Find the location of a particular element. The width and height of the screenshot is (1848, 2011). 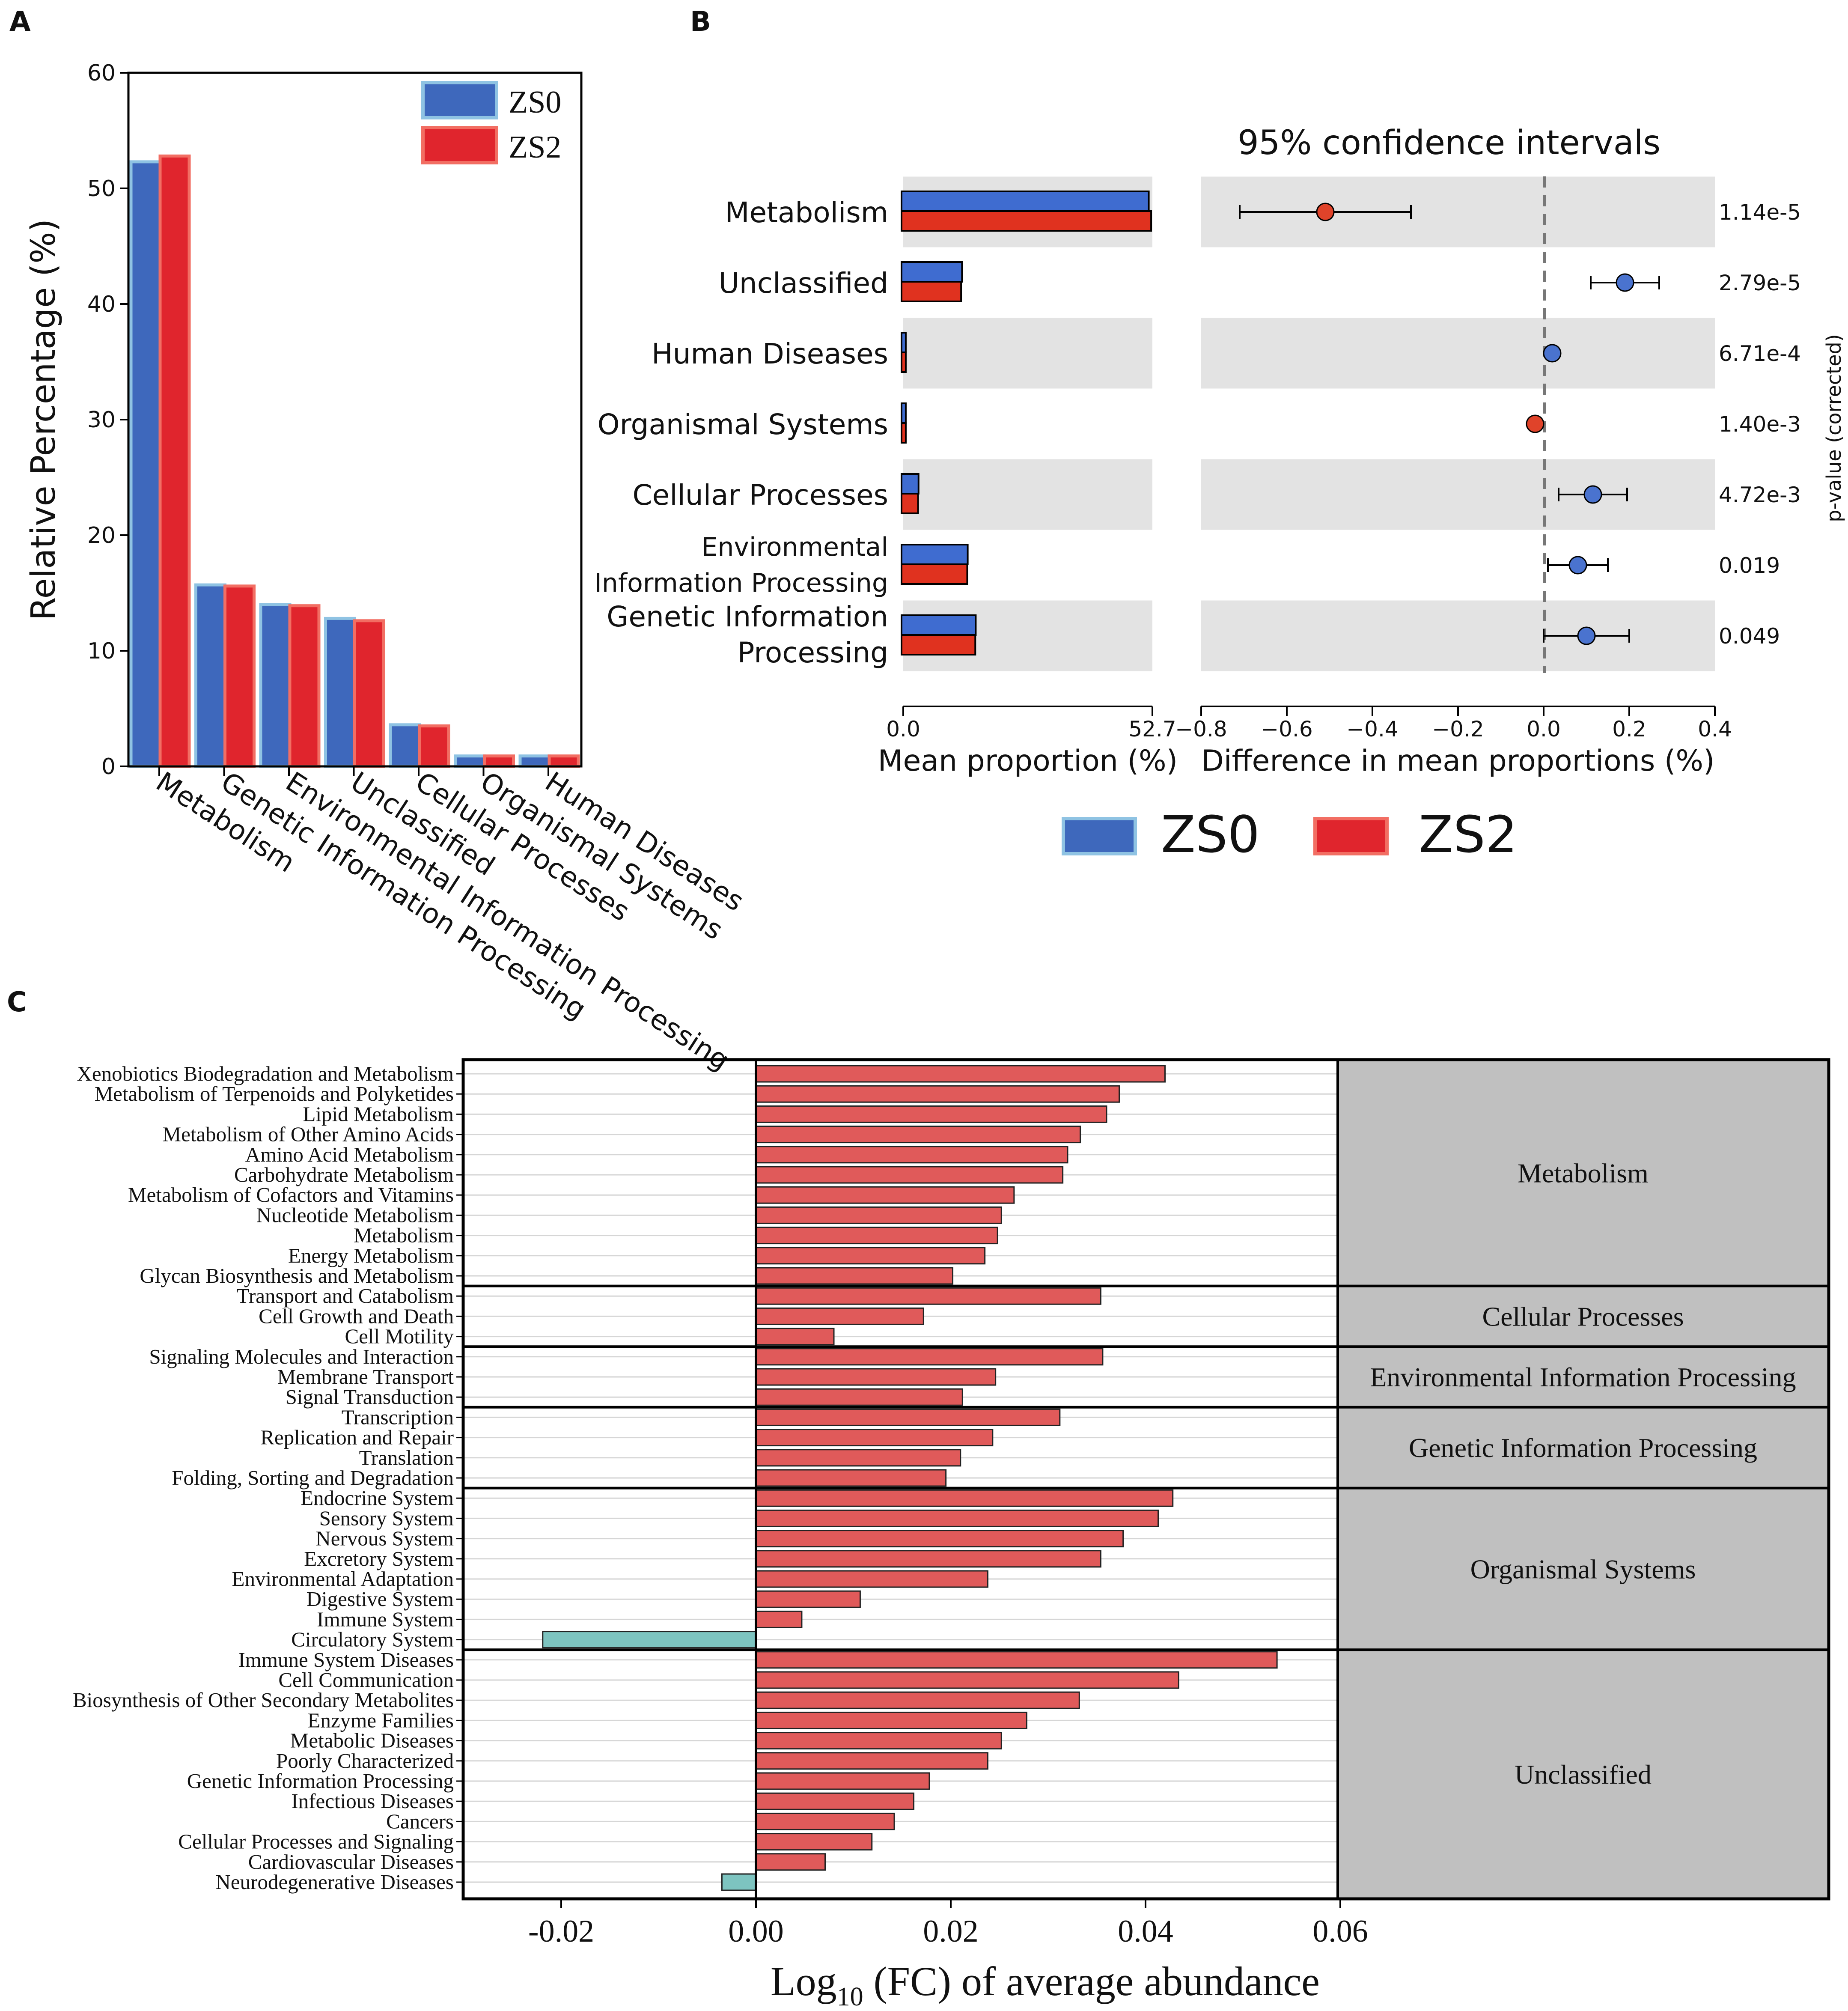

panel-c-row-label: Cell Motility is located at coordinates (399, 1336).